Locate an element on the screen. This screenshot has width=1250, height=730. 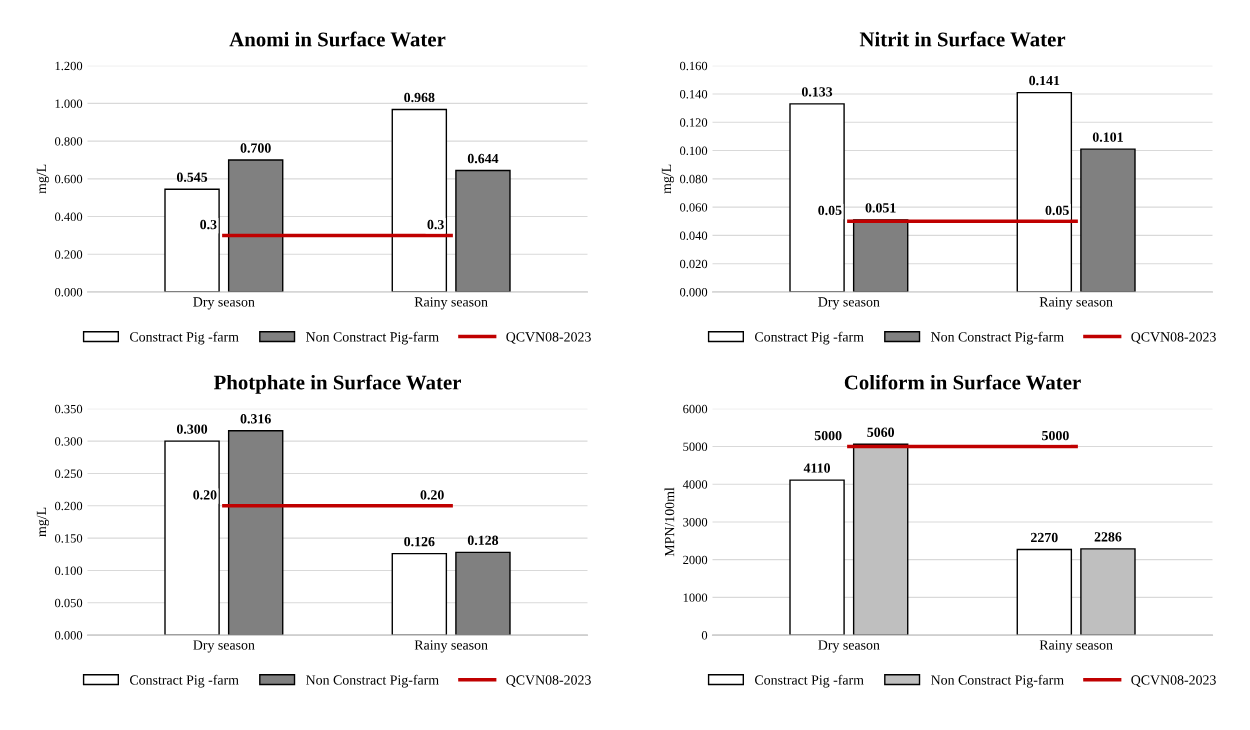
y-tick-label: 0.120 is located at coordinates (693, 122).